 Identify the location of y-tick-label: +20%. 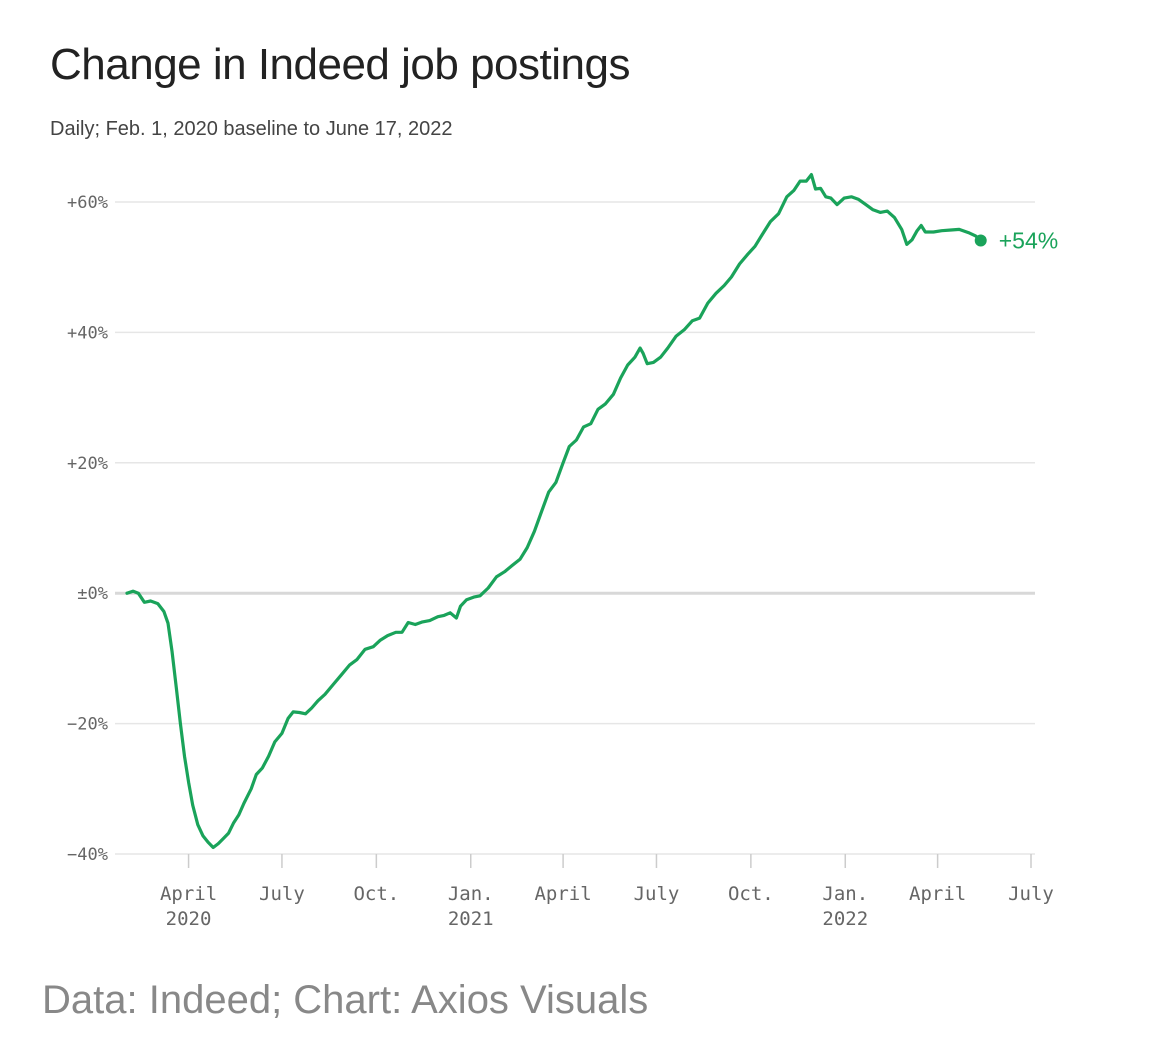
(87, 464).